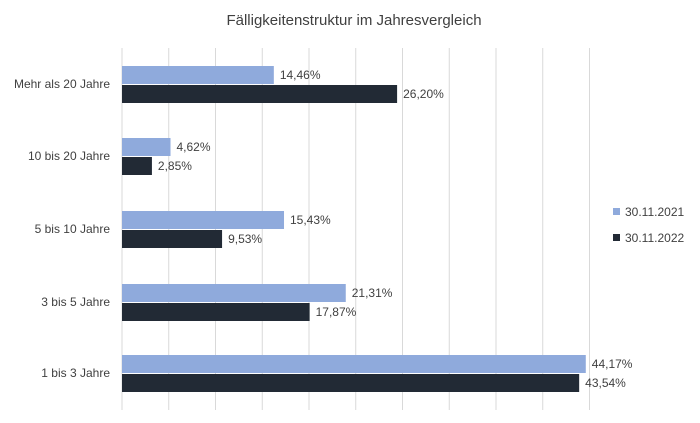 The image size is (700, 423). I want to click on chart-title: Fälligkeitenstruktur im Jahresvergleich, so click(353, 20).